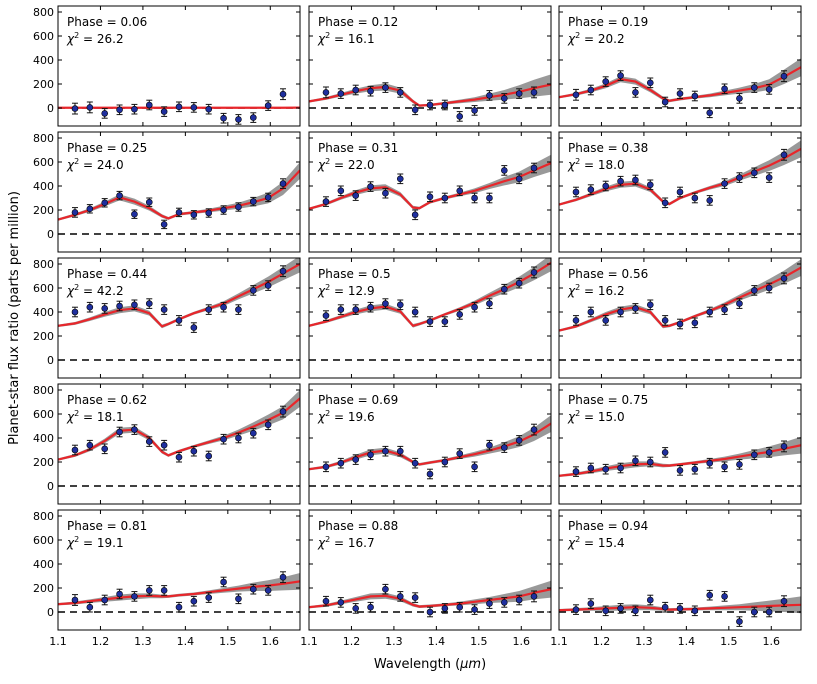  What do you see at coordinates (95, 290) in the screenshot?
I see `chi-square-label: χ2 = 42.2` at bounding box center [95, 290].